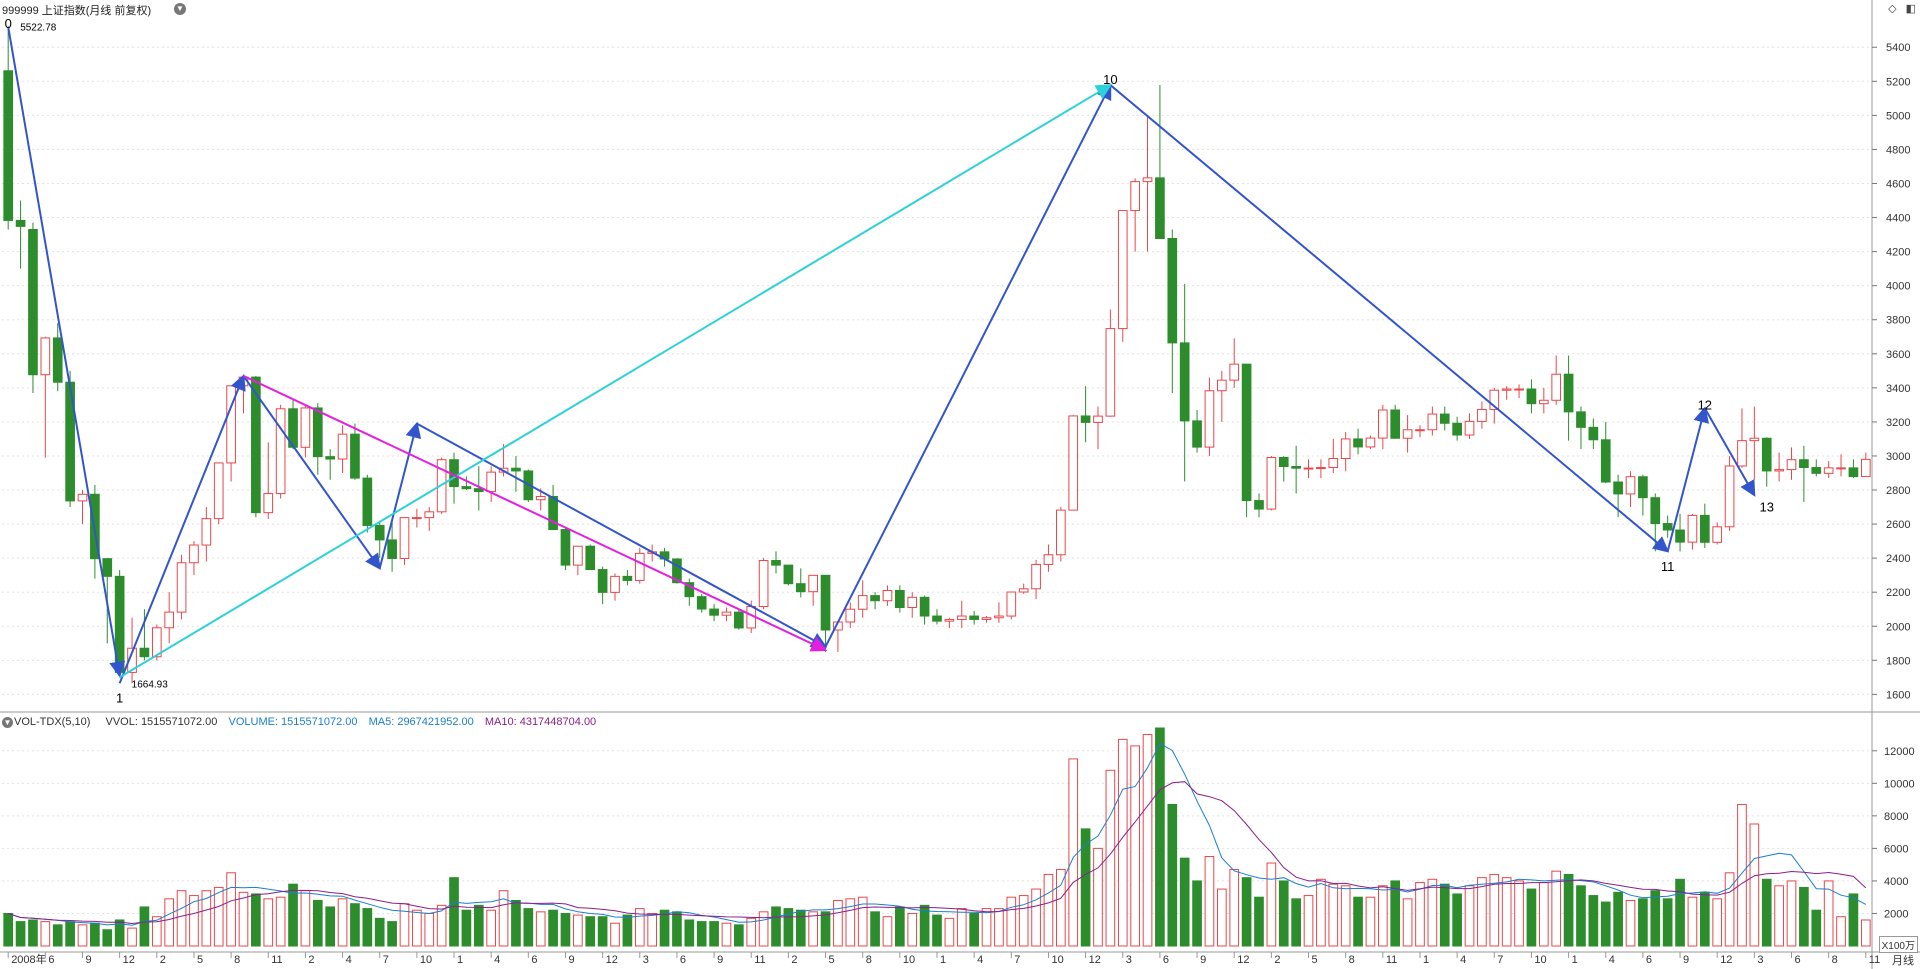  What do you see at coordinates (161, 722) in the screenshot?
I see `vvol-value: VVOL: 1515571072.00` at bounding box center [161, 722].